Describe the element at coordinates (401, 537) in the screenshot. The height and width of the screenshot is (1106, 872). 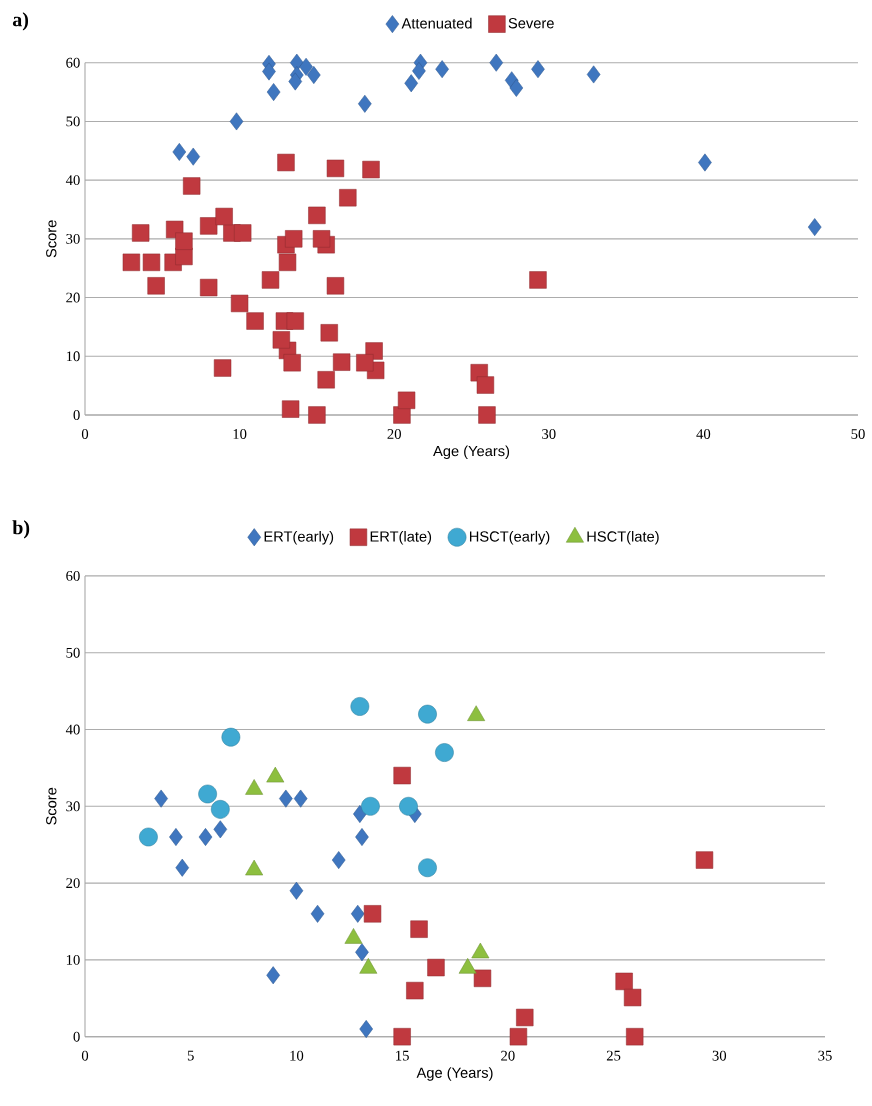
I see `legend-label: ERT(late)` at that location.